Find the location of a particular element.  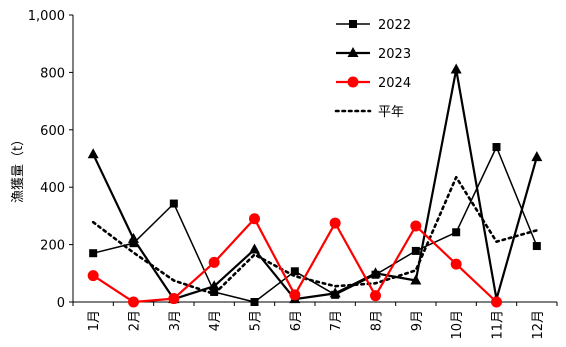

y-tick-label: 600 is located at coordinates (52, 131).